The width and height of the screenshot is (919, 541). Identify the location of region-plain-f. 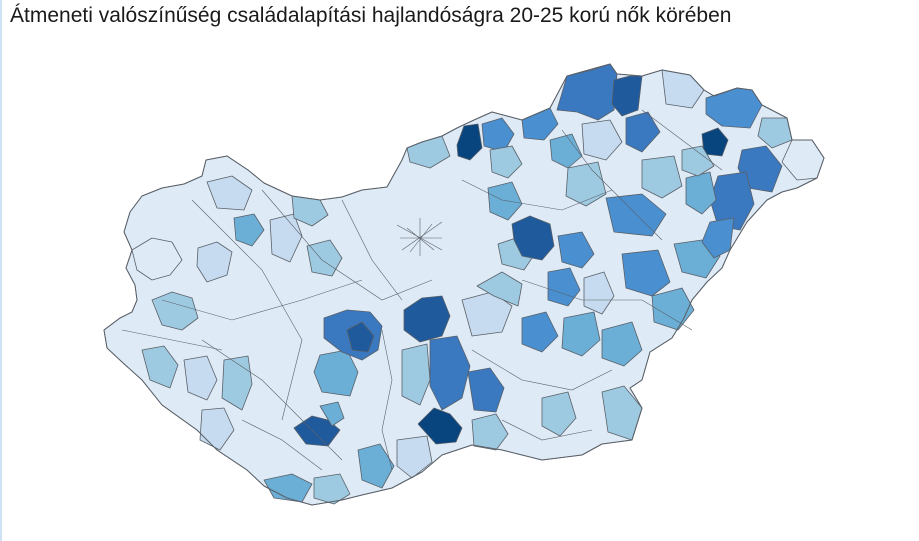
(581, 334).